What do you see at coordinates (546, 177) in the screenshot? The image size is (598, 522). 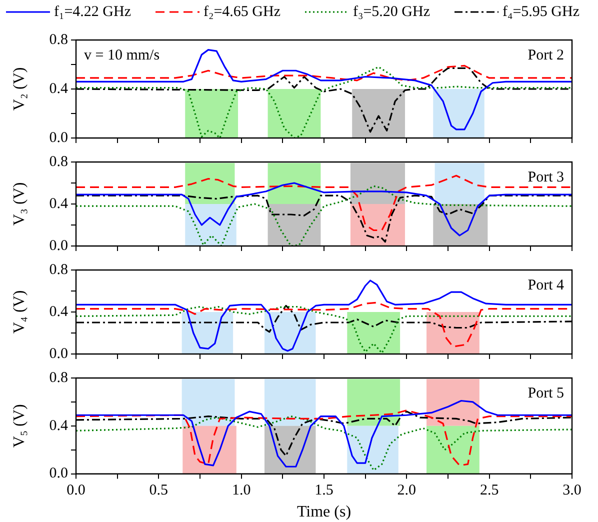 I see `annotation: Port 3` at bounding box center [546, 177].